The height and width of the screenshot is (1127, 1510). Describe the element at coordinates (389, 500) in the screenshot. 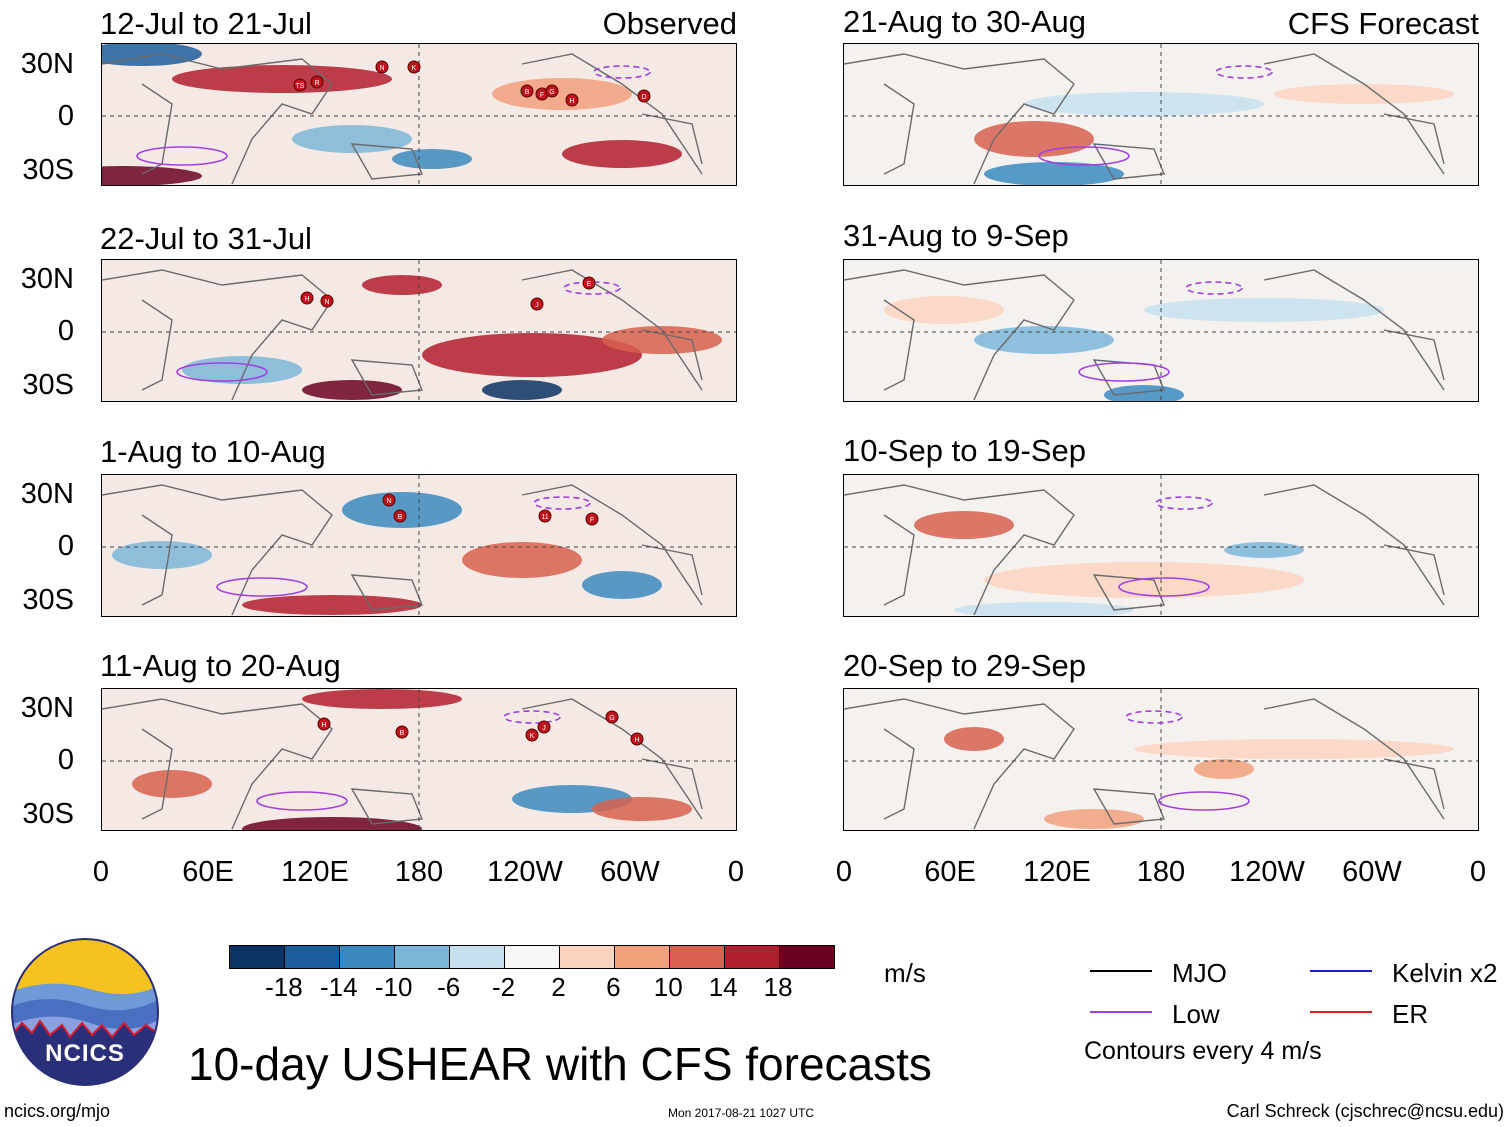

I see `tropical-cyclone-icon: N` at that location.